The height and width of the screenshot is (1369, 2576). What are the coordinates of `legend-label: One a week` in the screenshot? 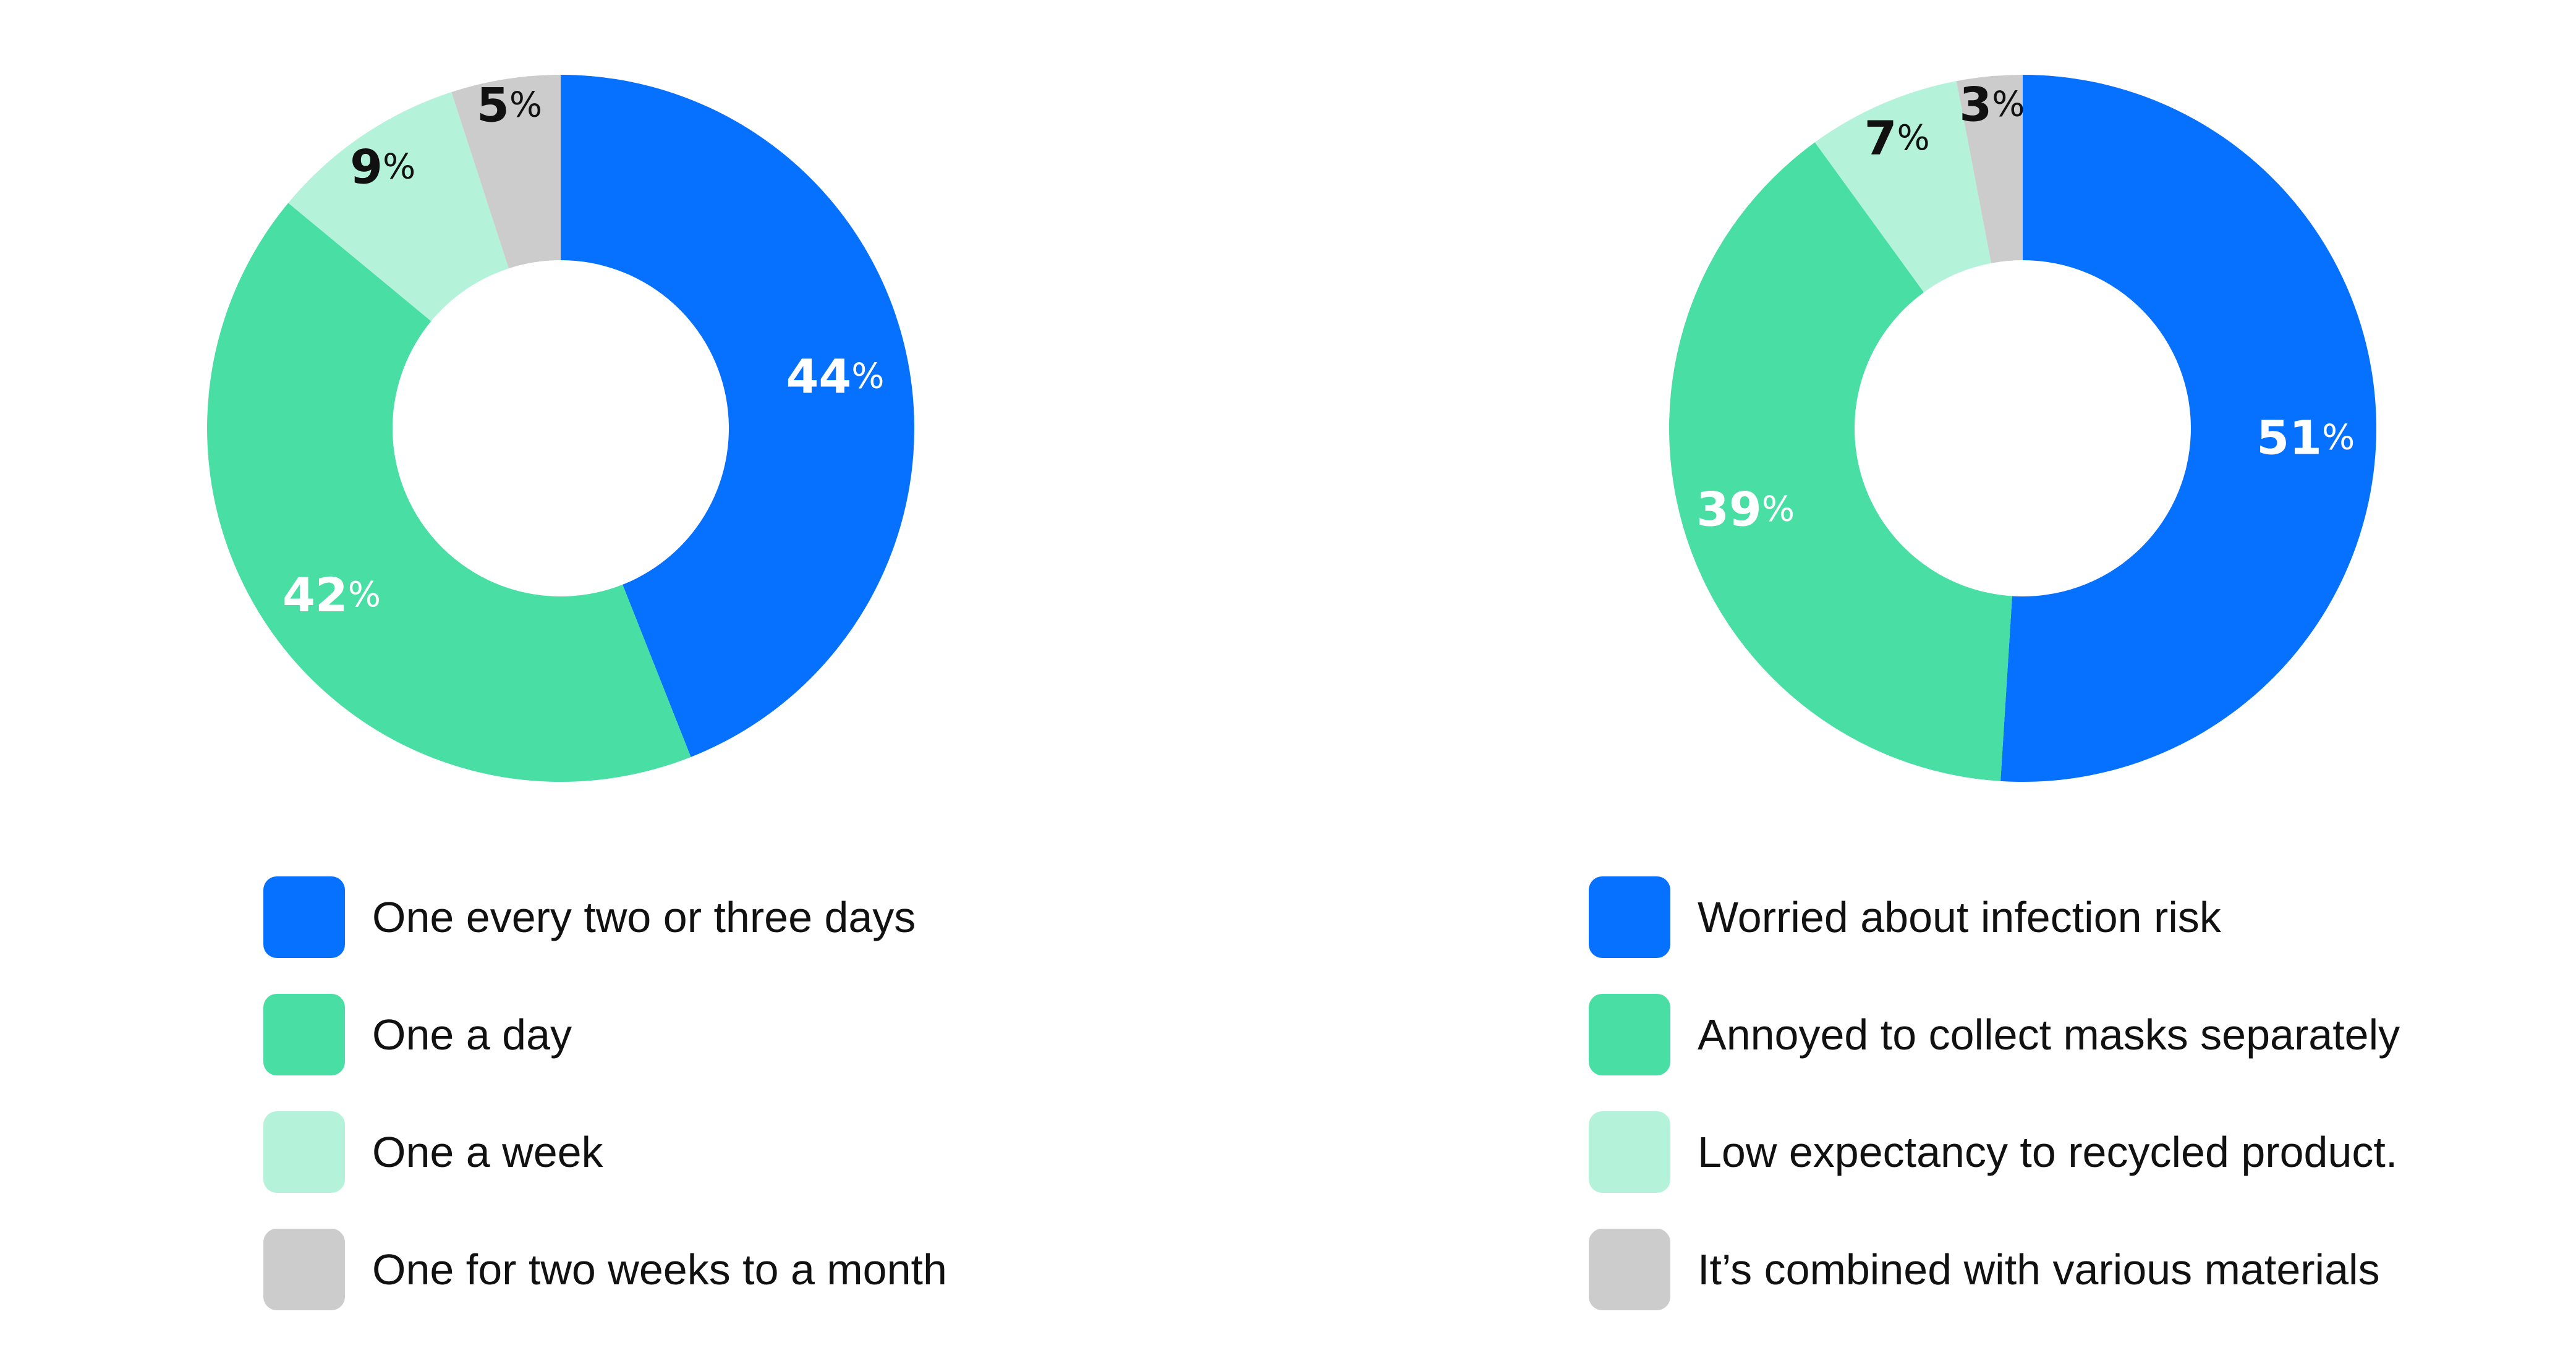 It's located at (487, 1152).